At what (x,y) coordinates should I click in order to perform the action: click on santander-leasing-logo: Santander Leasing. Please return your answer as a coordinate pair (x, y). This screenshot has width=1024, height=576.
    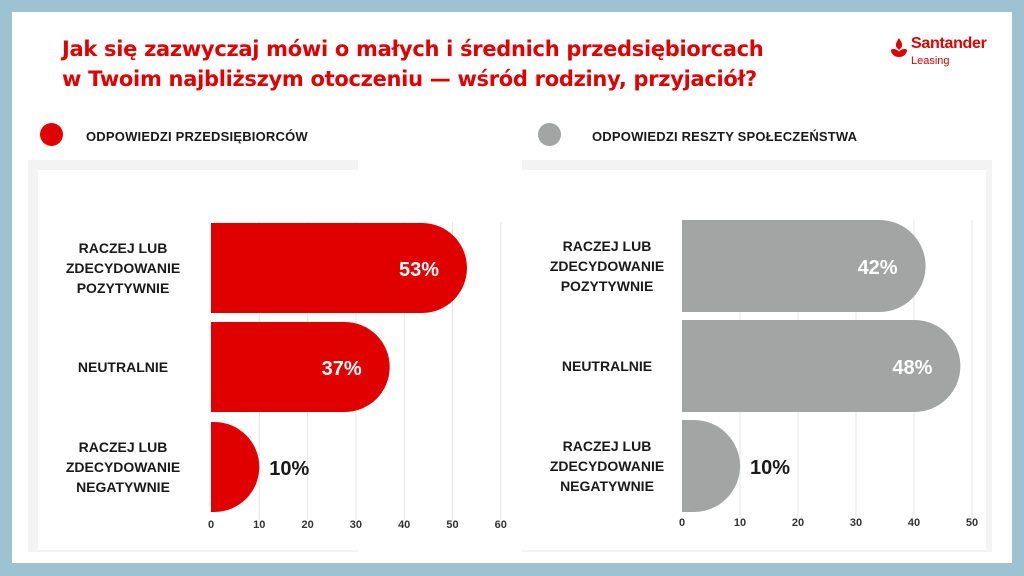
    Looking at the image, I should click on (950, 57).